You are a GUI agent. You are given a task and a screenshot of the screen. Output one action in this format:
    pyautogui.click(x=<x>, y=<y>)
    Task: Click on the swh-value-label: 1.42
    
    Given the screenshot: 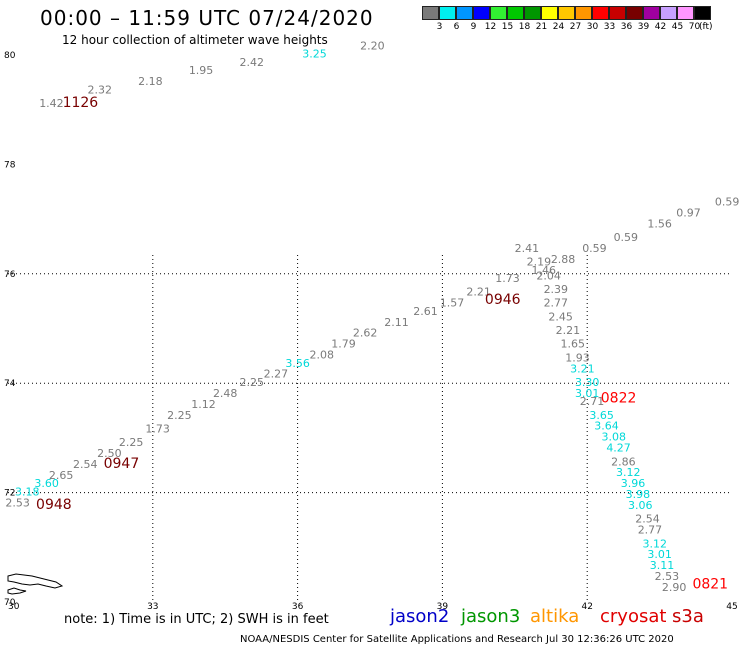 What is the action you would take?
    pyautogui.click(x=51, y=103)
    